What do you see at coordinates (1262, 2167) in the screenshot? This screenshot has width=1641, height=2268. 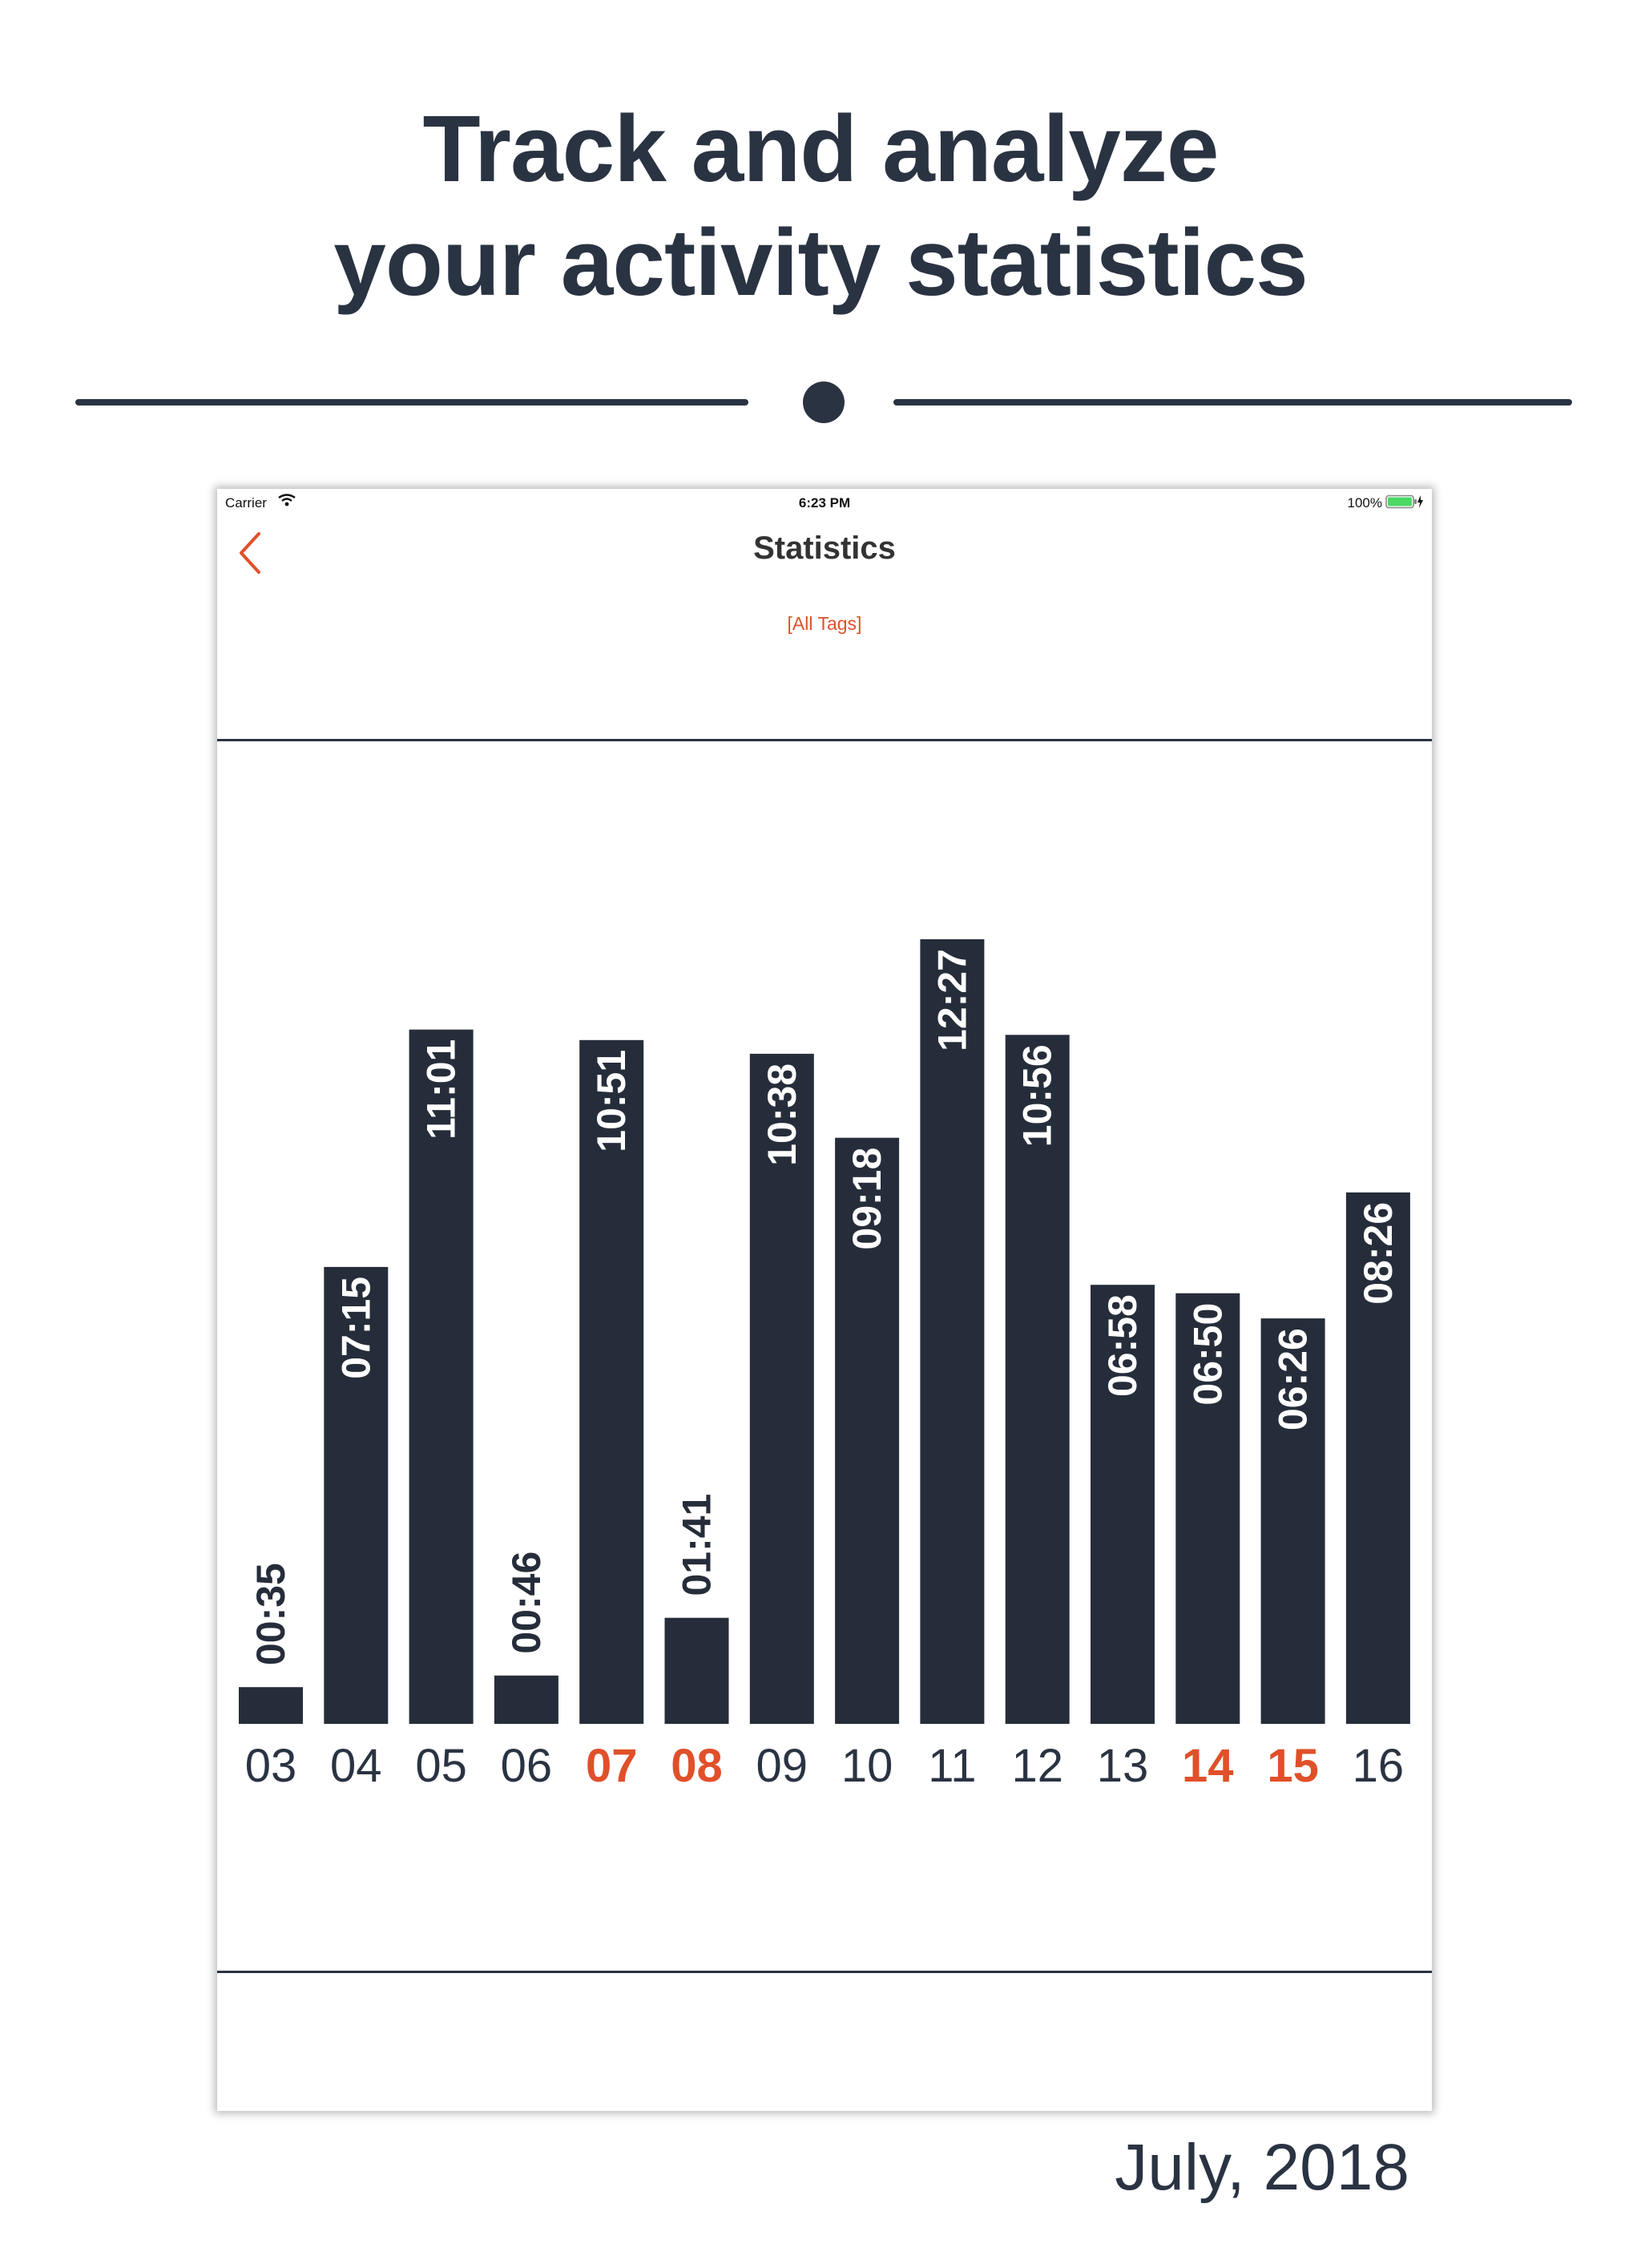 I see `period-label: July, 2018` at bounding box center [1262, 2167].